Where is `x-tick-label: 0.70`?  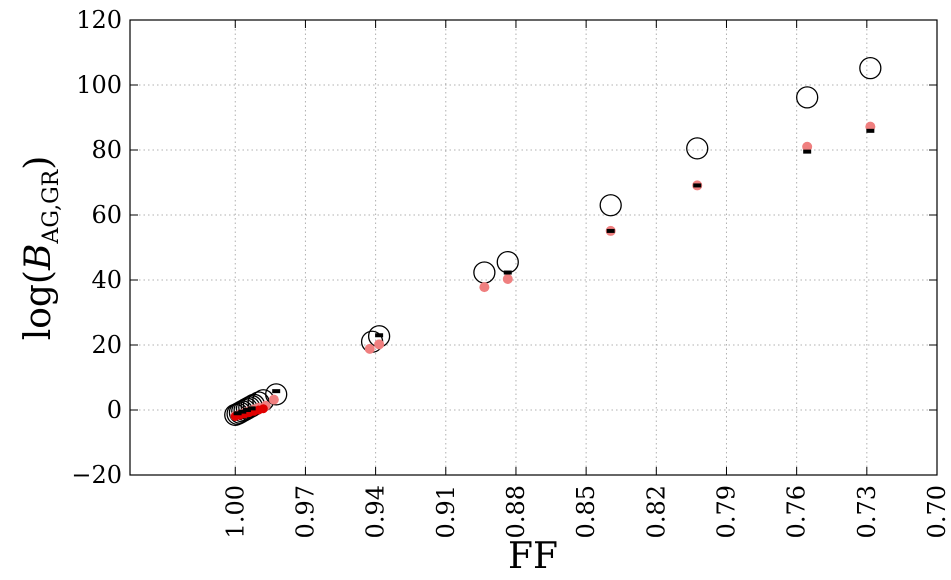 x-tick-label: 0.70 is located at coordinates (937, 511).